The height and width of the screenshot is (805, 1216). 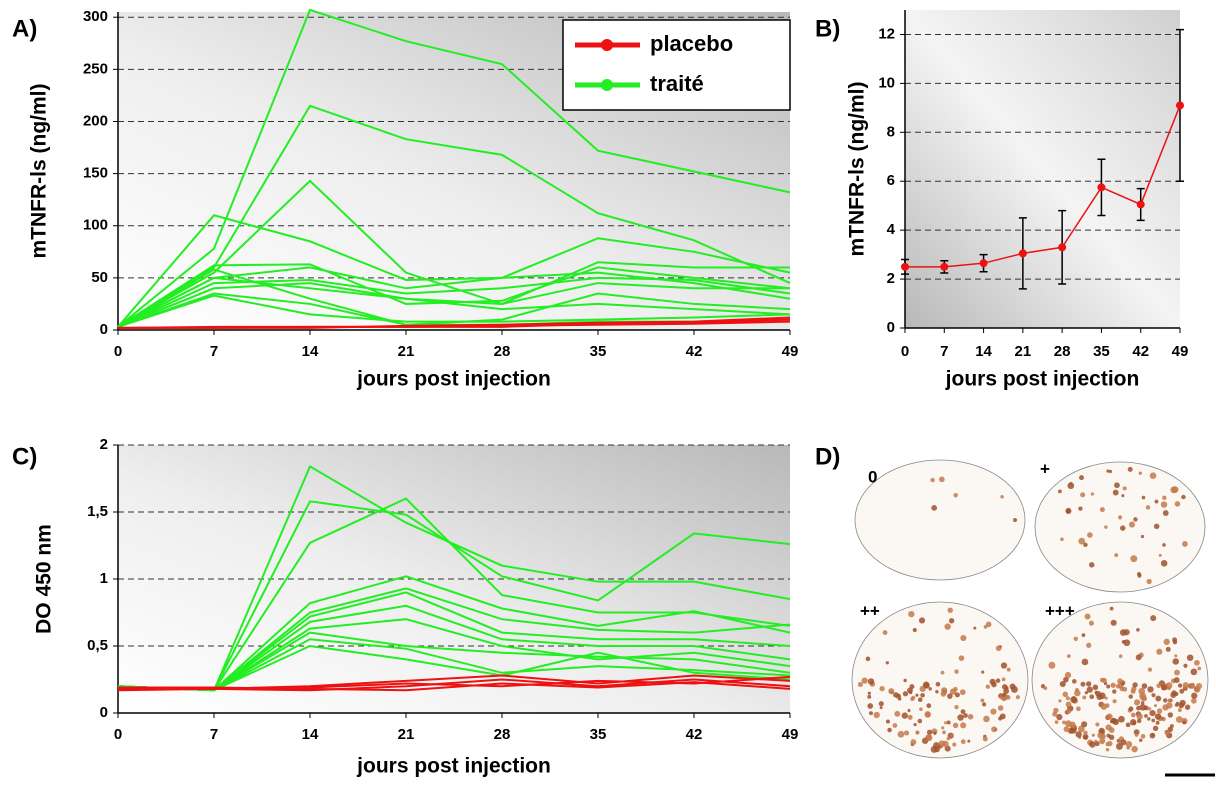 I want to click on section-label: +, so click(x=1045, y=468).